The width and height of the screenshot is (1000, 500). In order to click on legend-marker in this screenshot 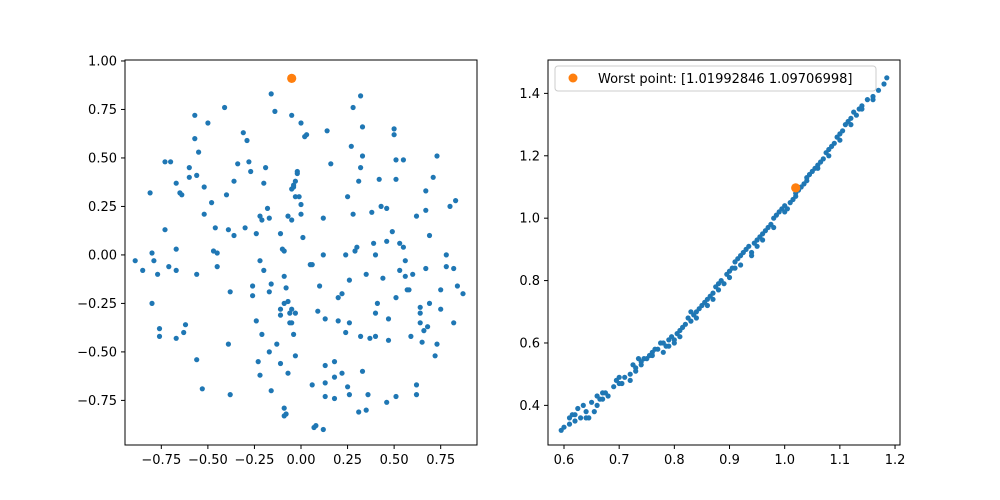, I will do `click(573, 78)`.